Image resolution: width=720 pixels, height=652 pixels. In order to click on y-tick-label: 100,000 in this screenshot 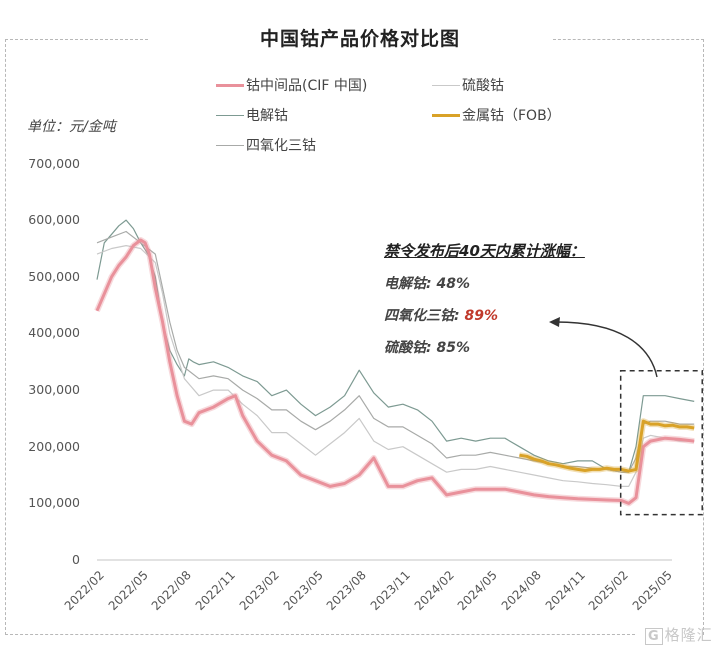, I will do `click(54, 503)`.